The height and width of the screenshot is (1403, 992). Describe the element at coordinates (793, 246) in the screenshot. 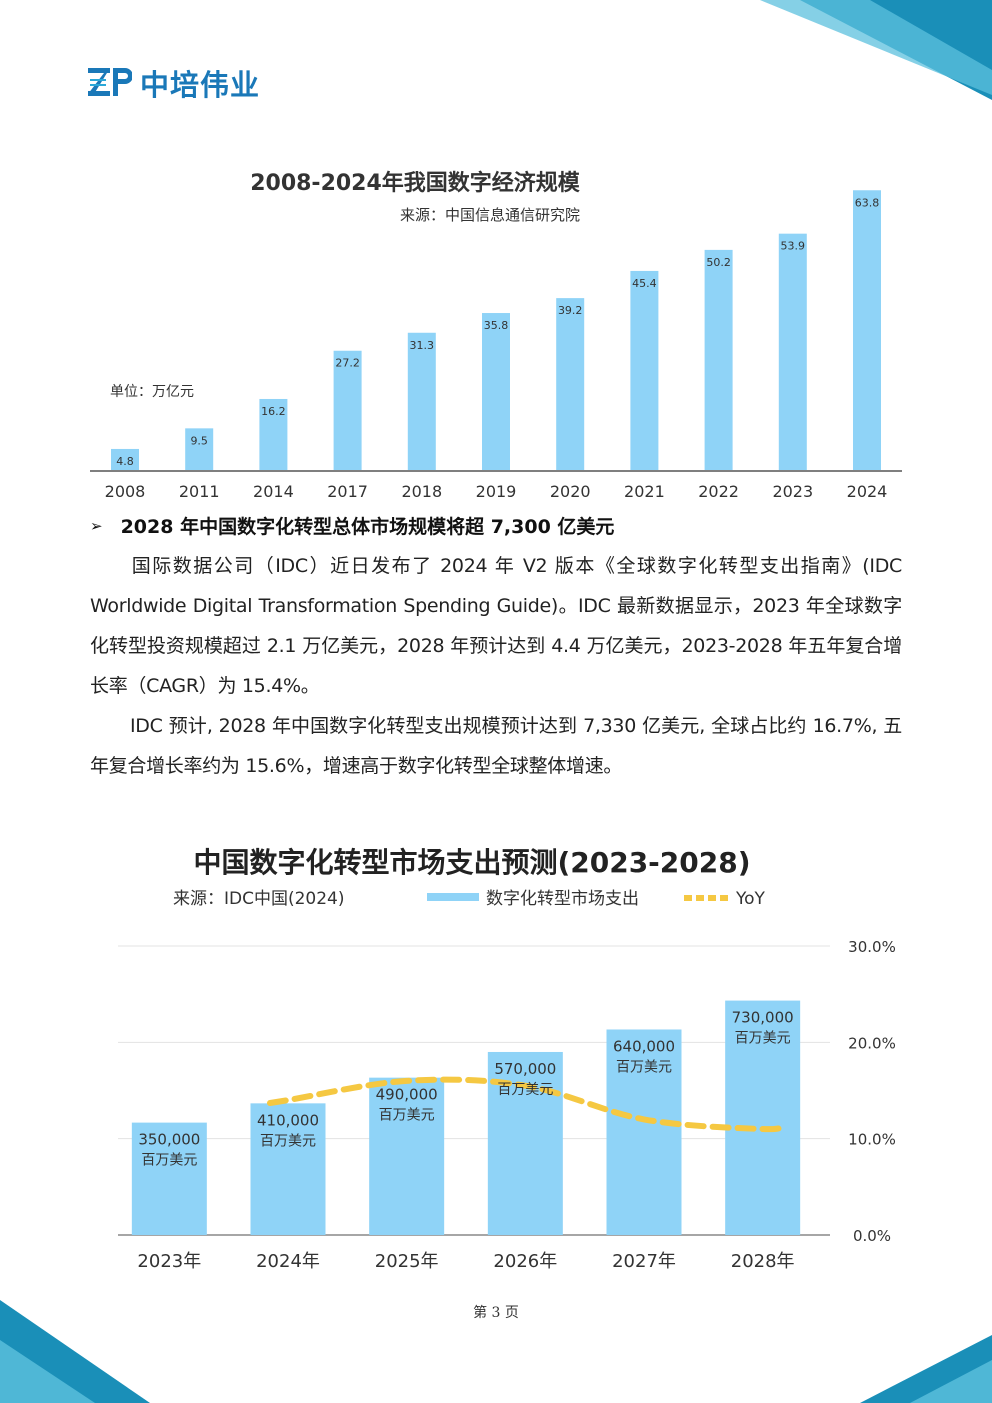

I see `chart1-value-label: 53.9` at that location.